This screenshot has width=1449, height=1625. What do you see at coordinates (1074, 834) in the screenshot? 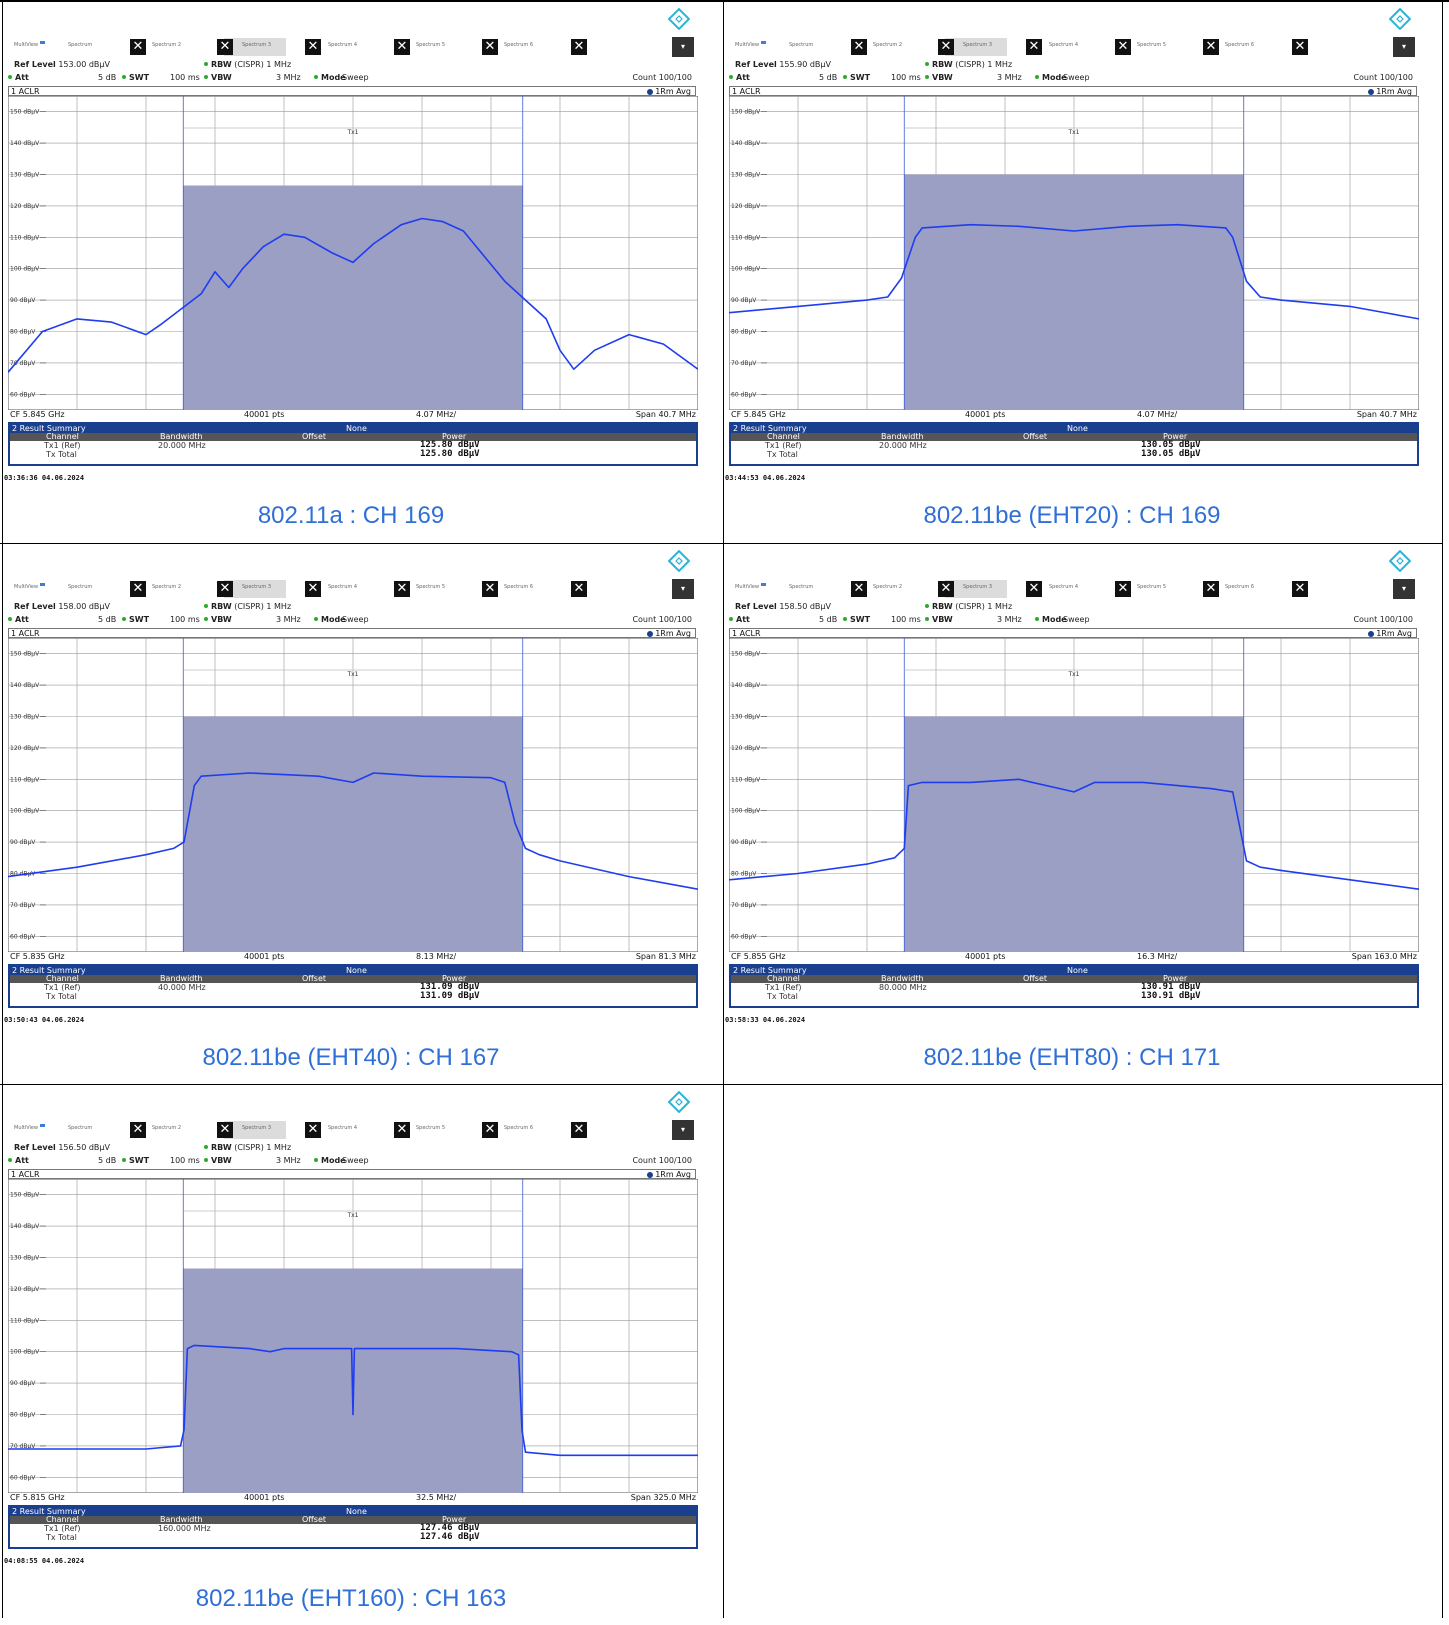
I see `trace-line` at bounding box center [1074, 834].